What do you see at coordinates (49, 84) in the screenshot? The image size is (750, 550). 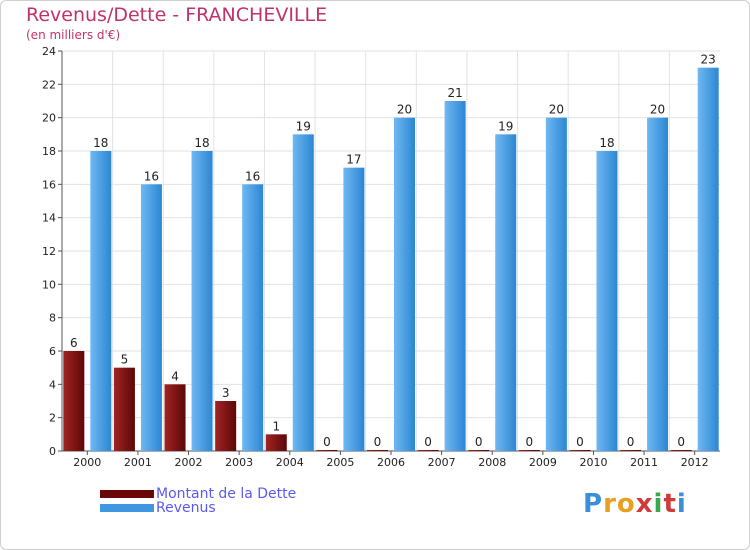 I see `y-tick-label-22: 22` at bounding box center [49, 84].